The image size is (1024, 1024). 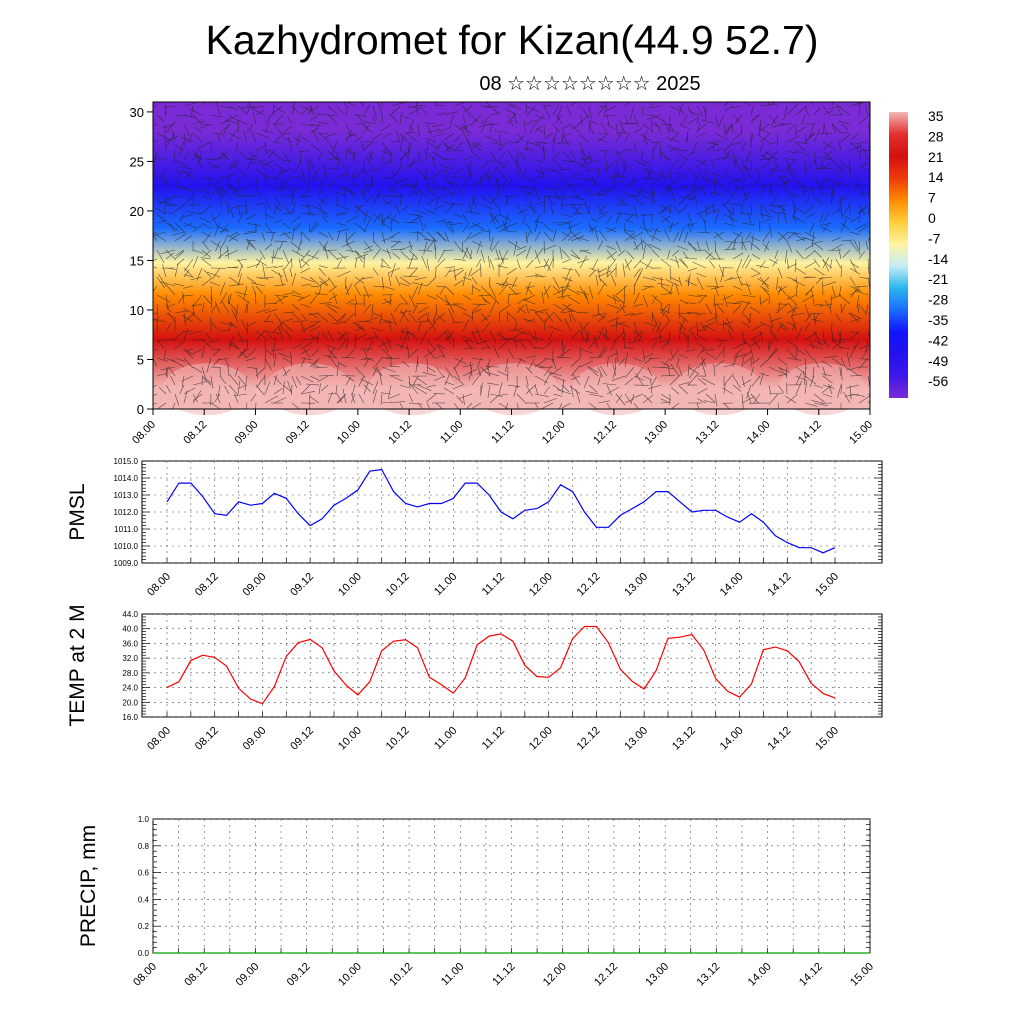 What do you see at coordinates (130, 658) in the screenshot?
I see `y-tick-label: 32.0` at bounding box center [130, 658].